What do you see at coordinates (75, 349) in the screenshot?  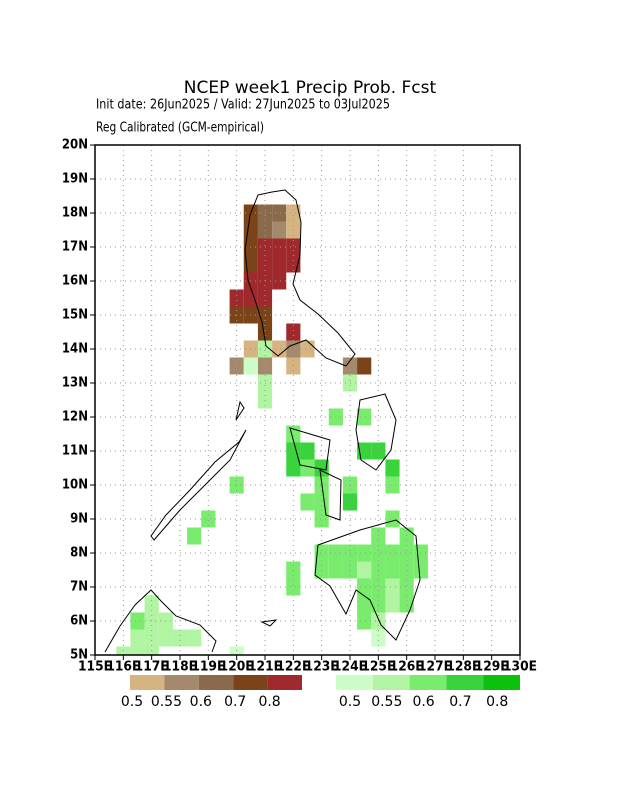 I see `y-tick-label: 14N` at bounding box center [75, 349].